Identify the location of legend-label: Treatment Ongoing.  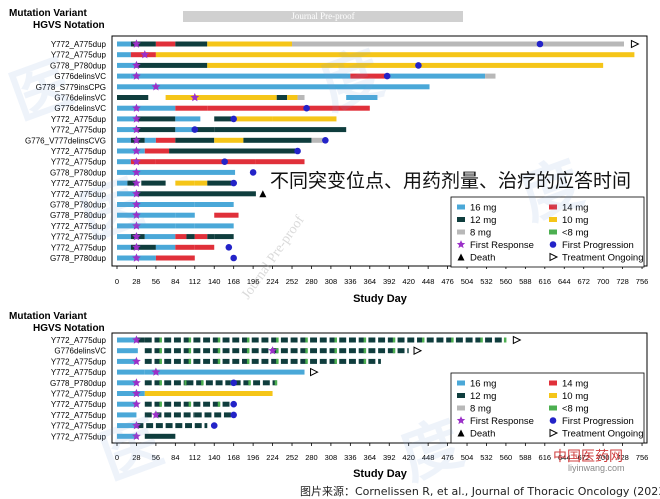
(603, 434).